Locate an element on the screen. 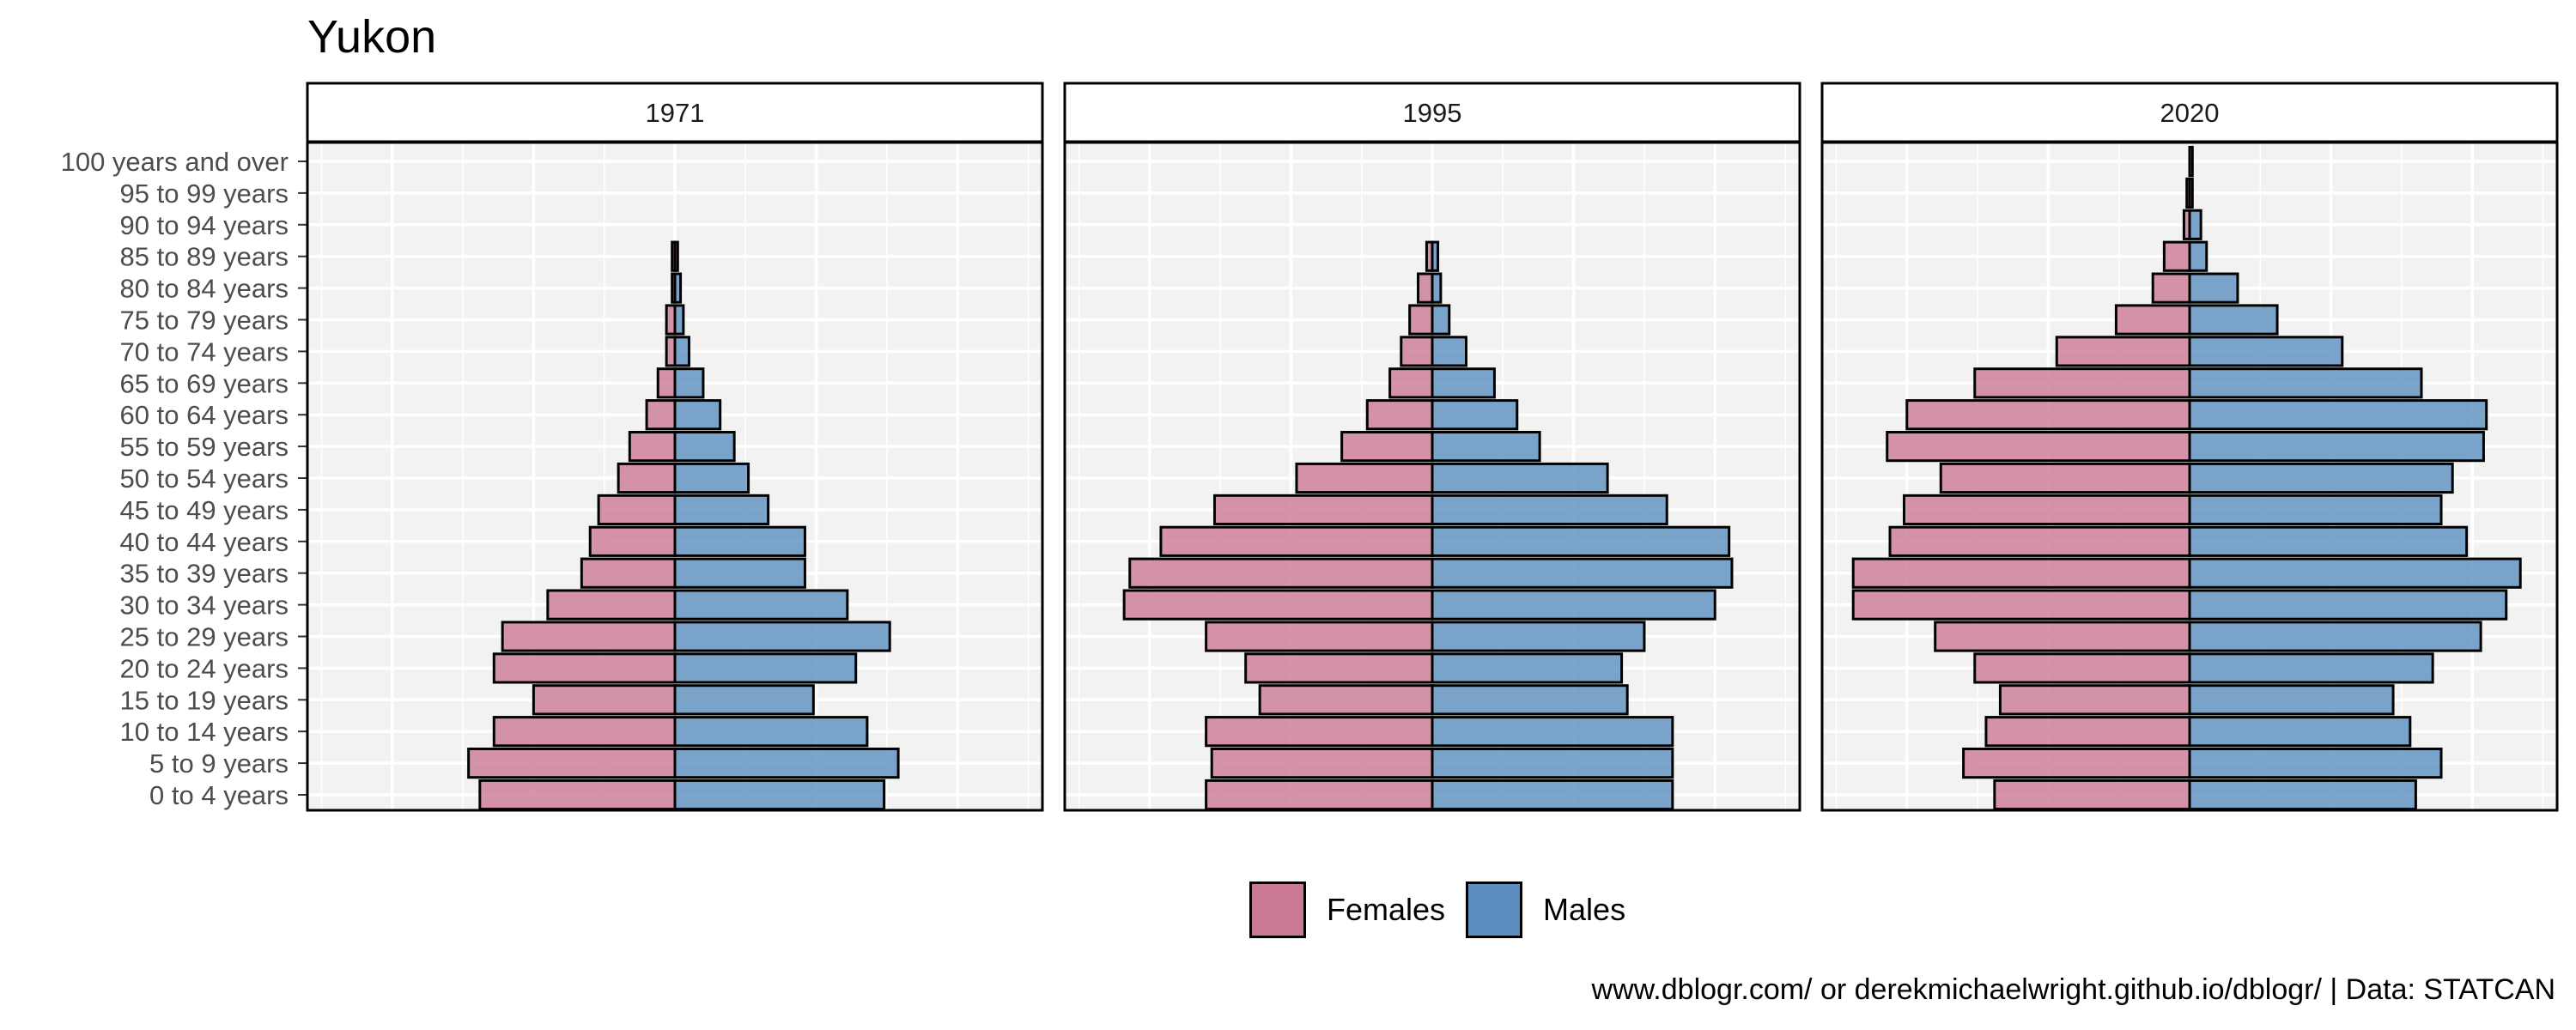  chart-title: Yukon is located at coordinates (372, 37).